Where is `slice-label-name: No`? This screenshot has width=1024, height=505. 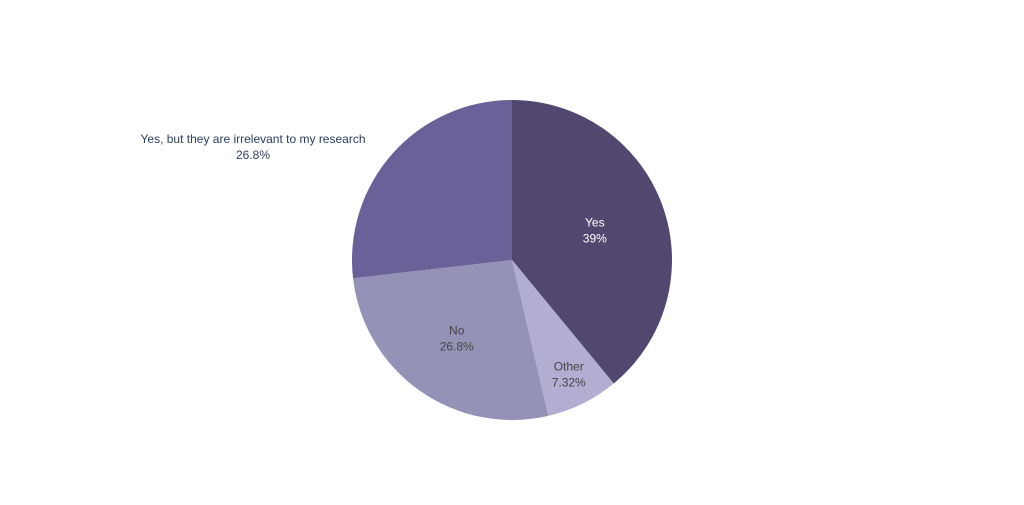
slice-label-name: No is located at coordinates (457, 330).